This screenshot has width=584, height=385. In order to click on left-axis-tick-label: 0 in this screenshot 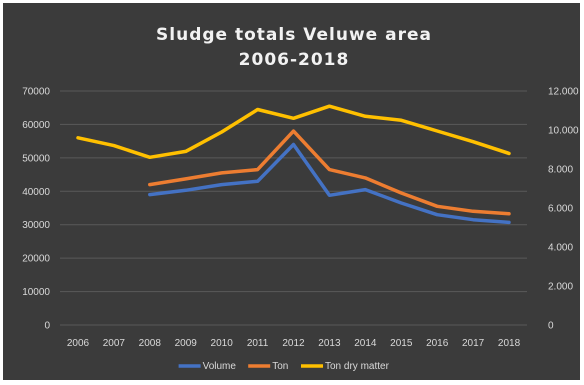, I will do `click(47, 326)`.